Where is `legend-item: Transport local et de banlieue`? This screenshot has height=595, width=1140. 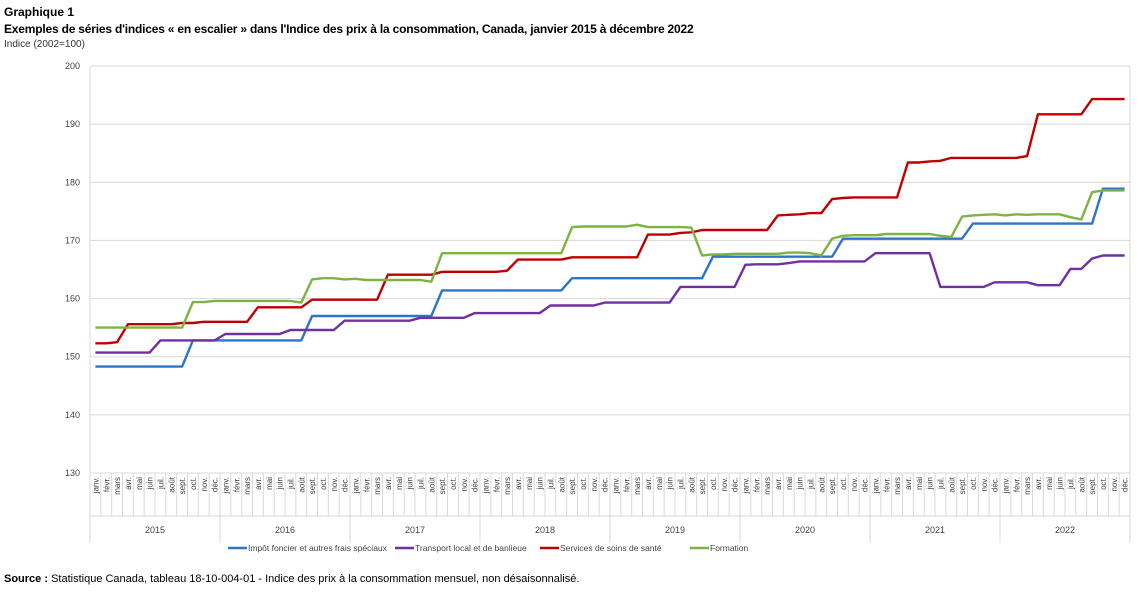 legend-item: Transport local et de banlieue is located at coordinates (461, 548).